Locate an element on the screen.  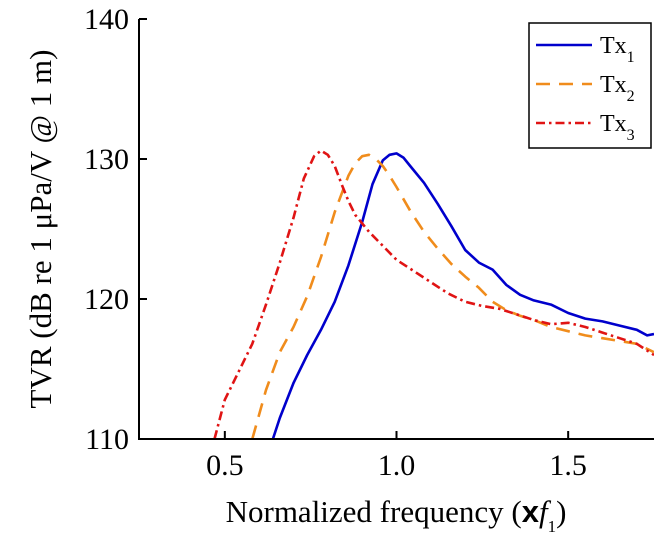
legend-label-3: Tx3 is located at coordinates (617, 127).